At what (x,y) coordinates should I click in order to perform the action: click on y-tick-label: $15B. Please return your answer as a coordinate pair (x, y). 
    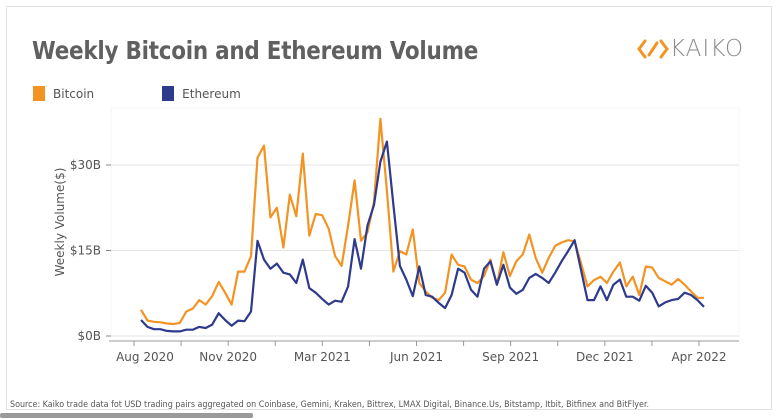
    Looking at the image, I should click on (85, 251).